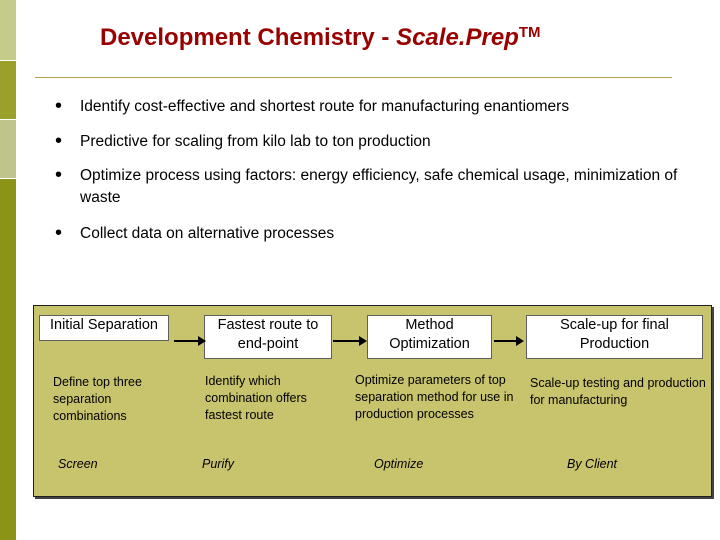 Image resolution: width=720 pixels, height=540 pixels. I want to click on title-divider, so click(353, 77).